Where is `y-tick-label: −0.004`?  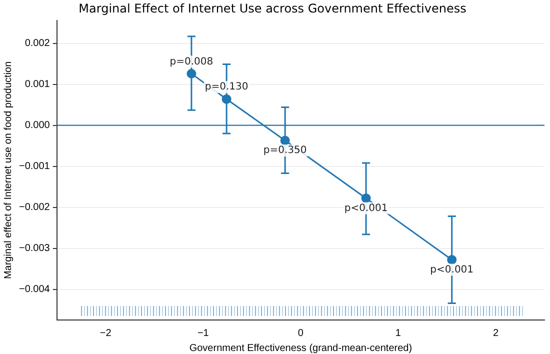
y-tick-label: −0.004 is located at coordinates (34, 290).